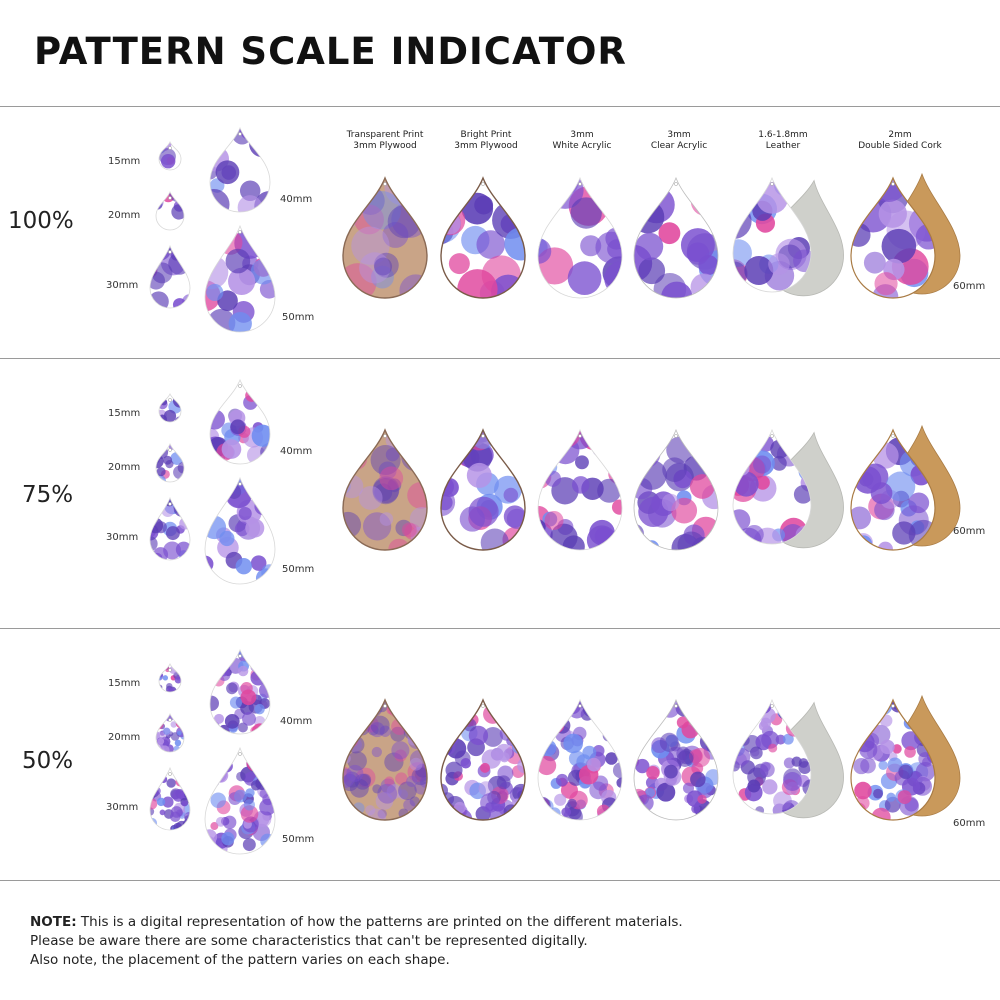 The height and width of the screenshot is (1000, 1000). Describe the element at coordinates (500, 880) in the screenshot. I see `divider-bottom` at that location.